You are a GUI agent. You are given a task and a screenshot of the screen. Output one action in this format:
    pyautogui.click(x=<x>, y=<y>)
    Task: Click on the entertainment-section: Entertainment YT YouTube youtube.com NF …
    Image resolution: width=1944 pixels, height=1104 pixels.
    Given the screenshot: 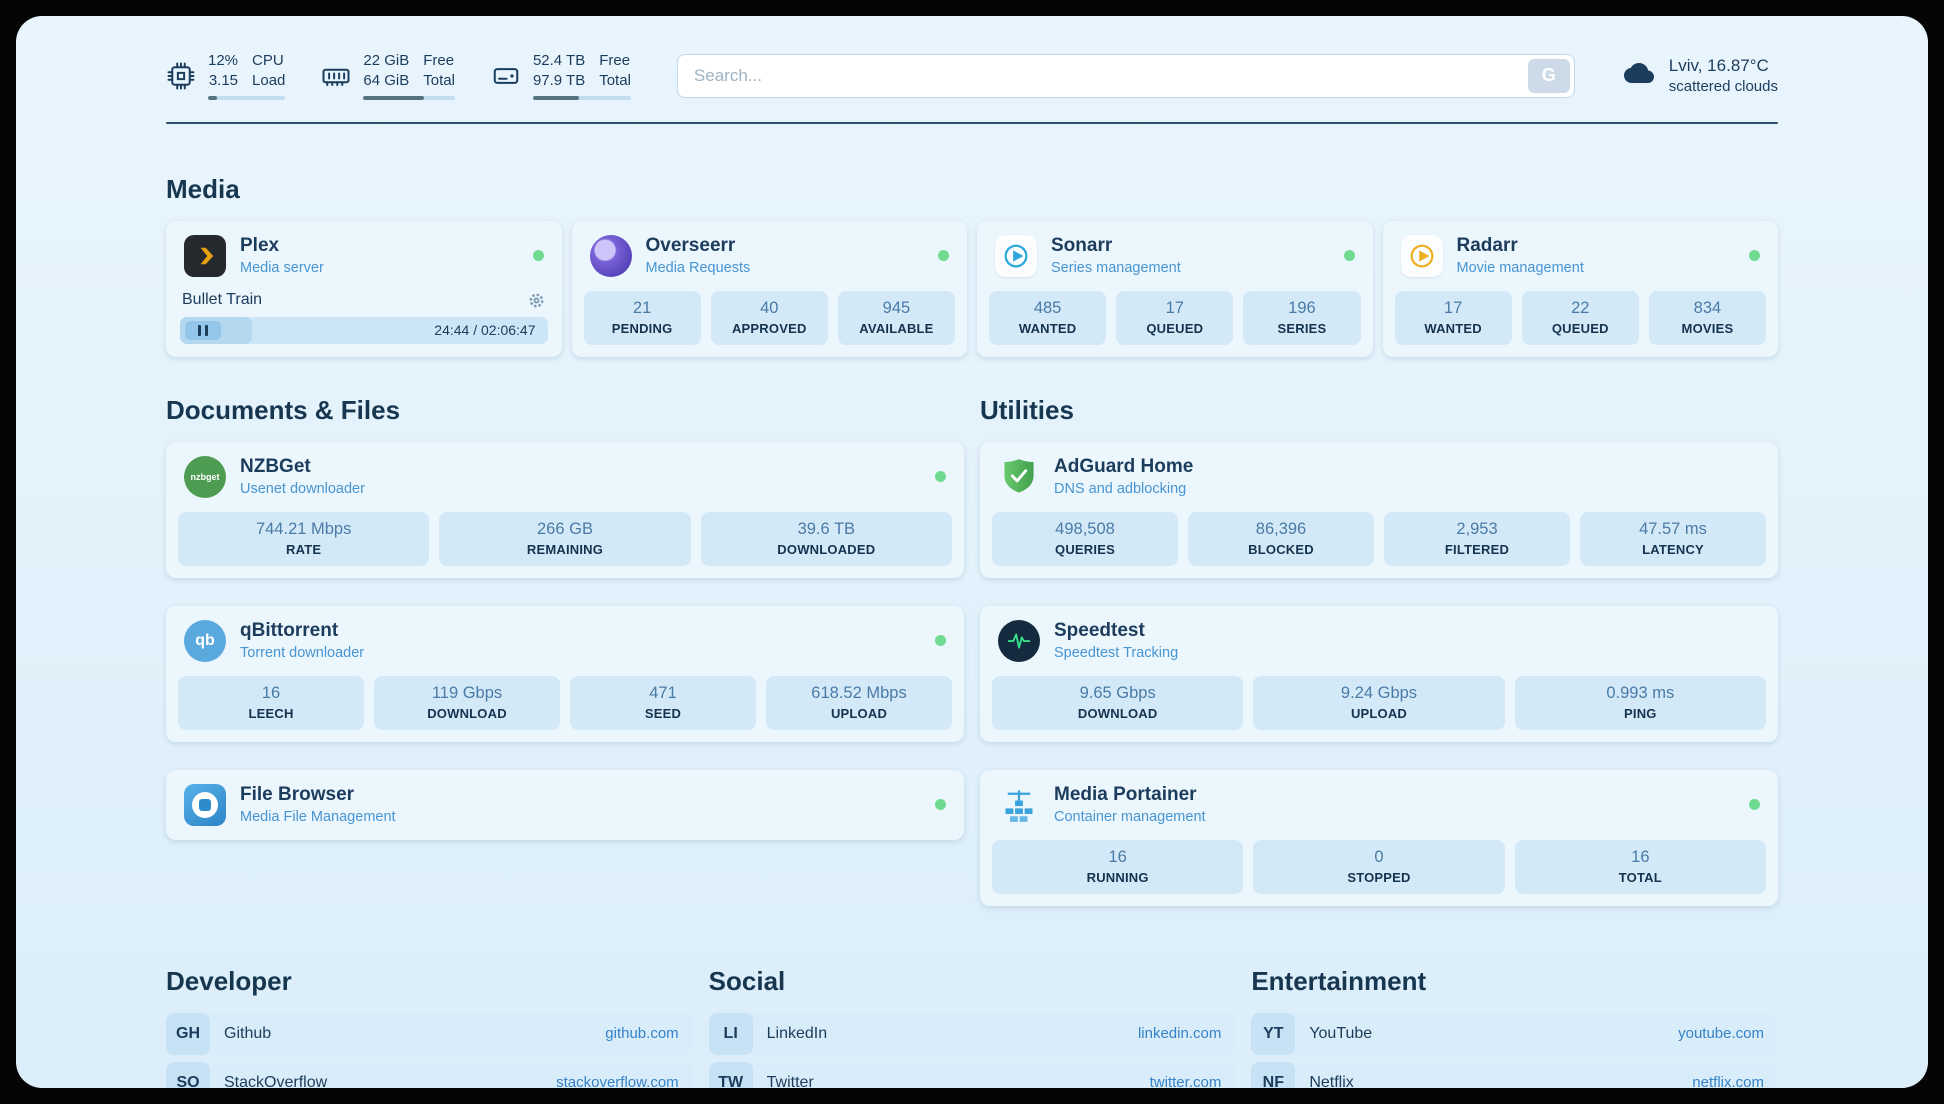 What is the action you would take?
    pyautogui.click(x=1514, y=1027)
    